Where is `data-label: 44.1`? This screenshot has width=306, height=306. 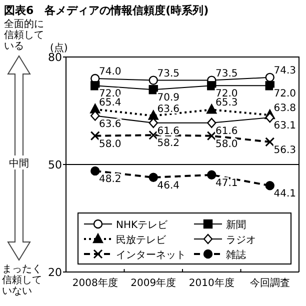
data-label: 44.1 is located at coordinates (285, 194).